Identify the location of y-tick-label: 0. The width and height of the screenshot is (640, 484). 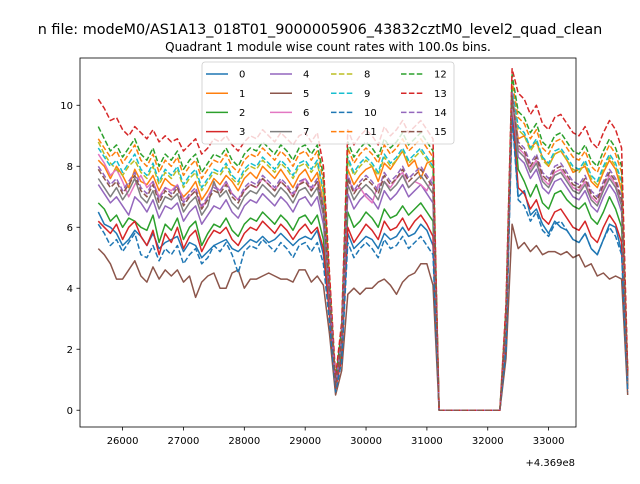
(70, 411).